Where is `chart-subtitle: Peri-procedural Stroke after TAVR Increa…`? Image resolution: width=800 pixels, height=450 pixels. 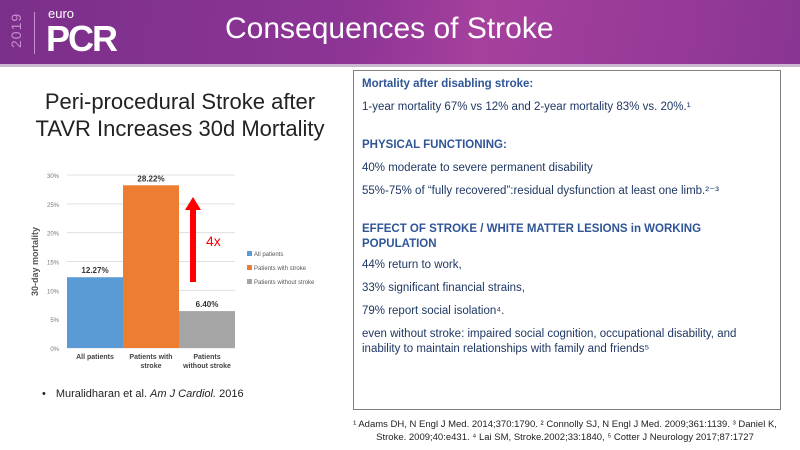 chart-subtitle: Peri-procedural Stroke after TAVR Increa… is located at coordinates (180, 115).